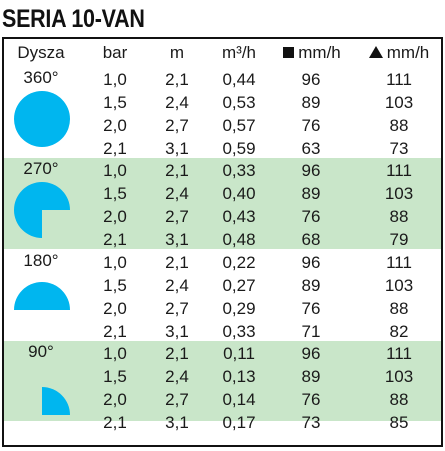 The height and width of the screenshot is (451, 445). What do you see at coordinates (239, 399) in the screenshot?
I see `cell-m3h: 0,14` at bounding box center [239, 399].